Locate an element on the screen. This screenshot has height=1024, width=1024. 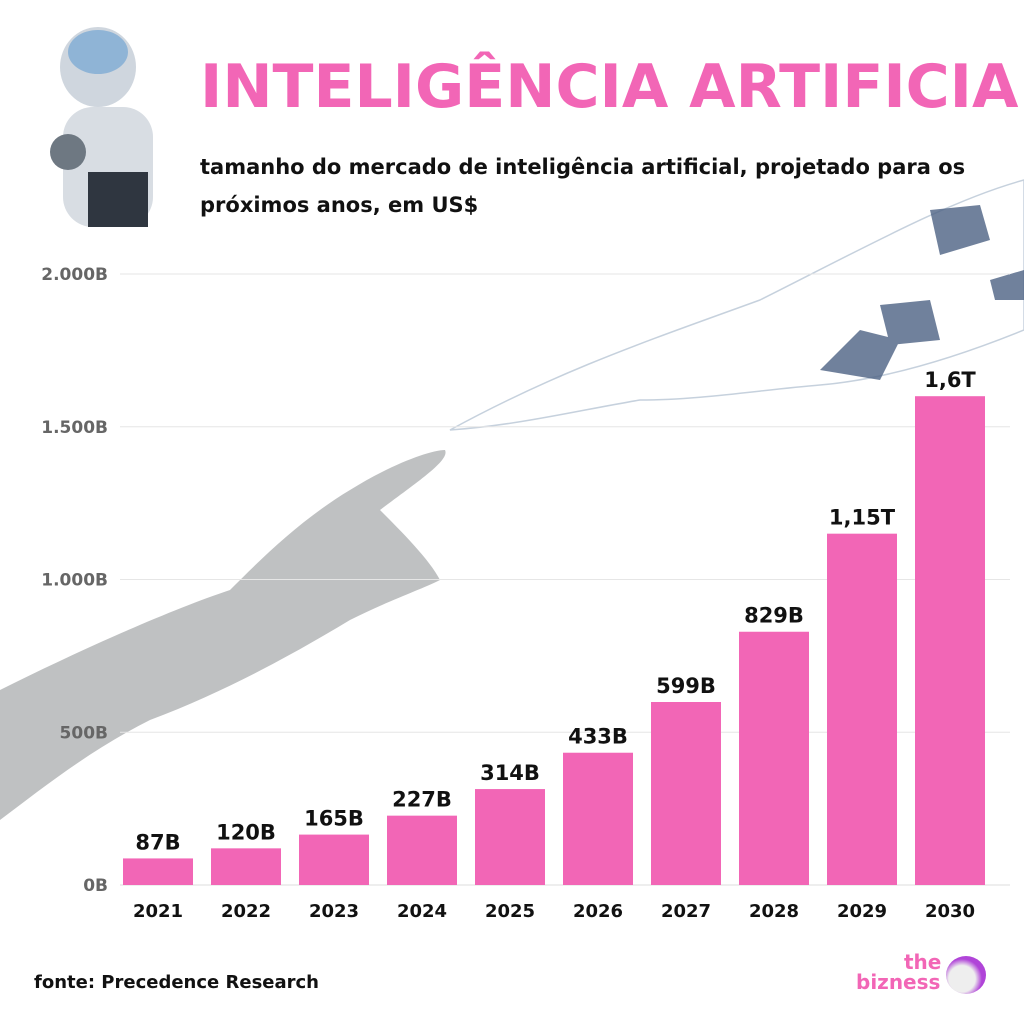
x-tick-label: 2028 is located at coordinates (774, 911).